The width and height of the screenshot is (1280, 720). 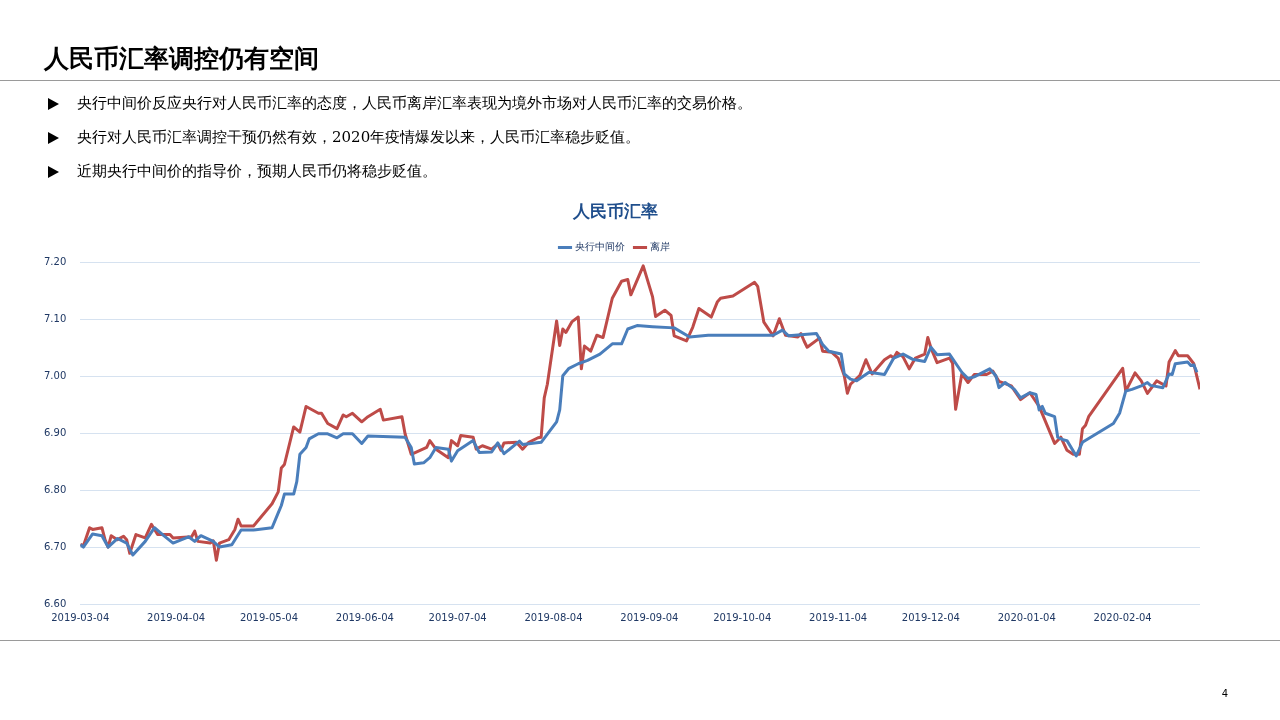 What do you see at coordinates (55, 489) in the screenshot?
I see `y-tick-label: 6.80` at bounding box center [55, 489].